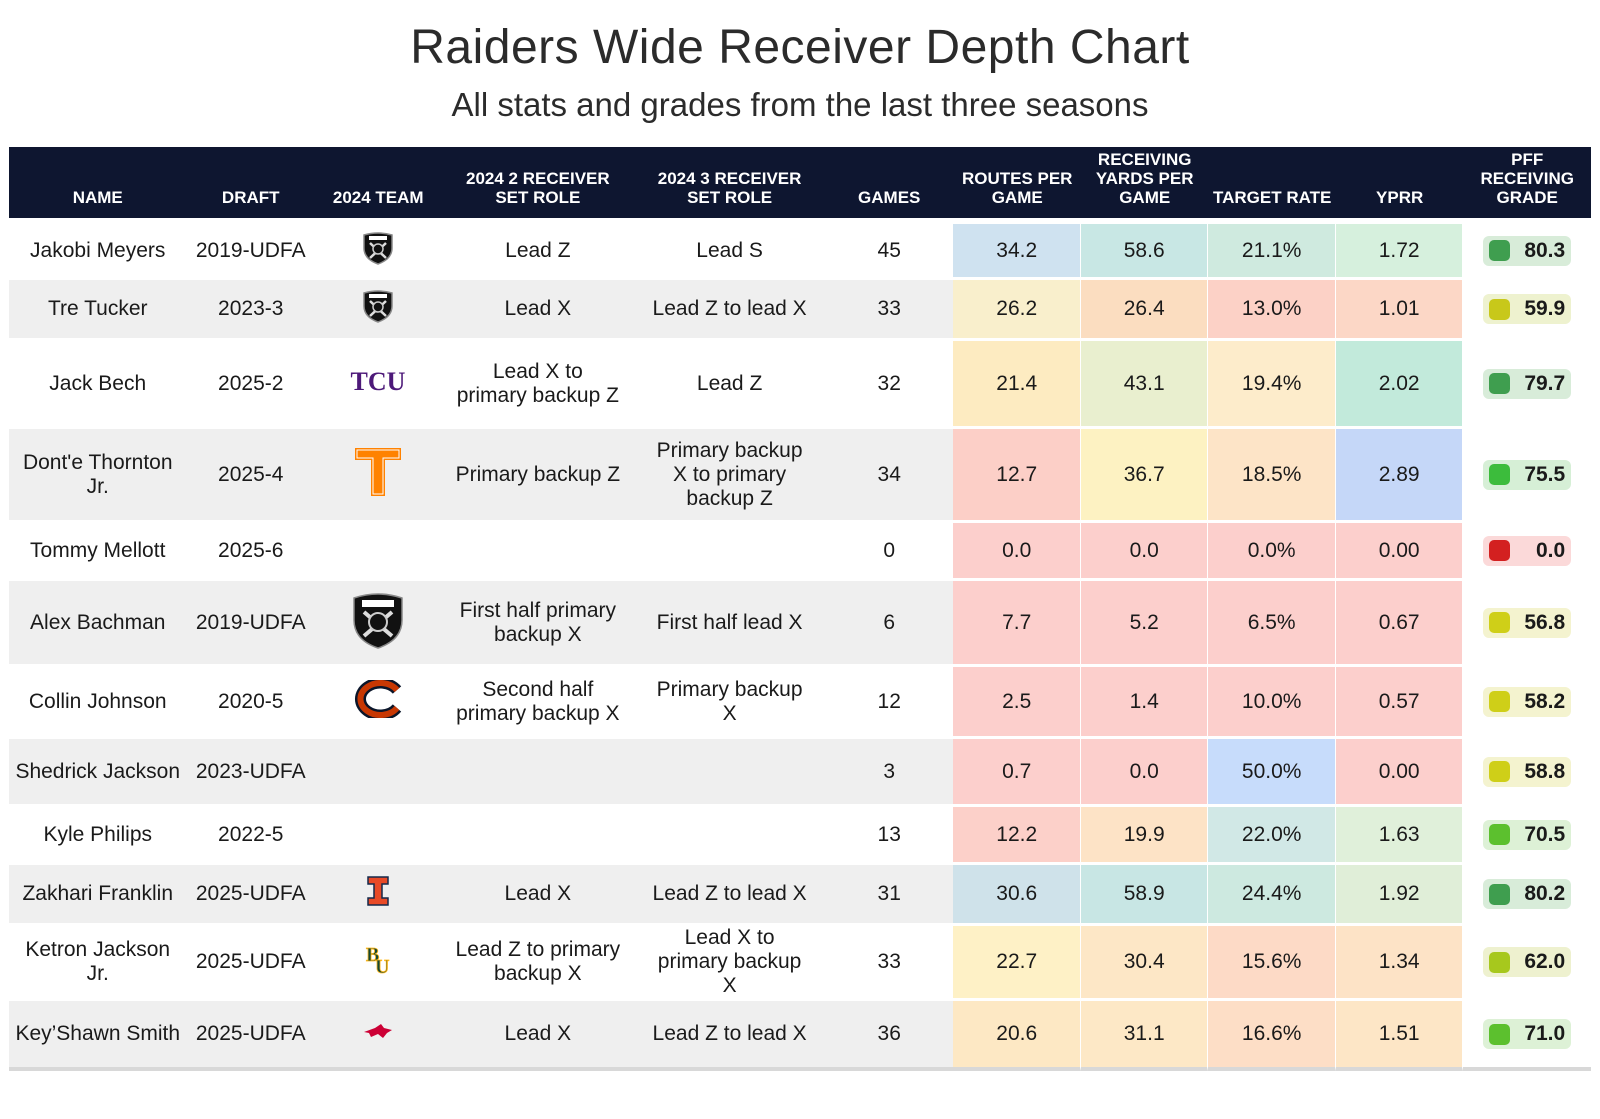  I want to click on player-name: Alex Bachman, so click(98, 624).